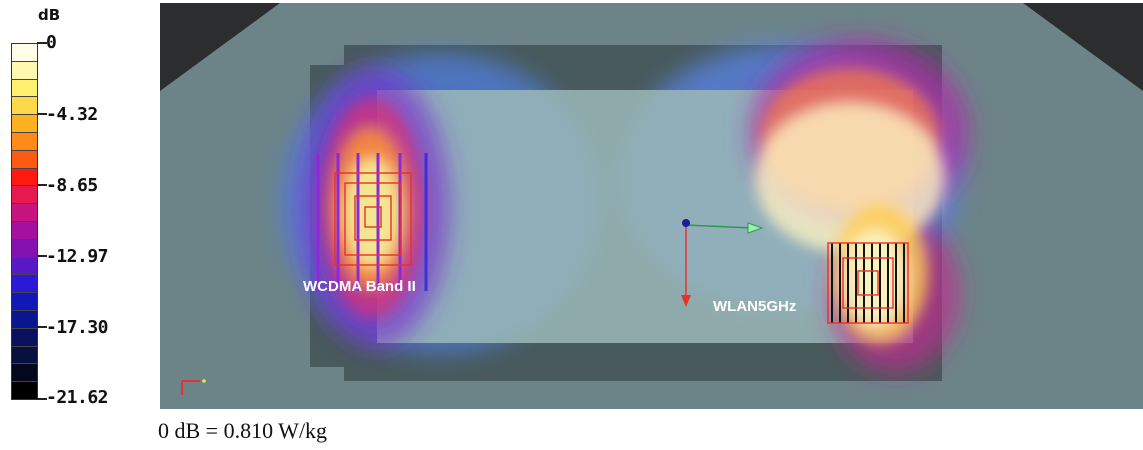 The image size is (1143, 450). I want to click on legend-unit: dB, so click(49, 15).